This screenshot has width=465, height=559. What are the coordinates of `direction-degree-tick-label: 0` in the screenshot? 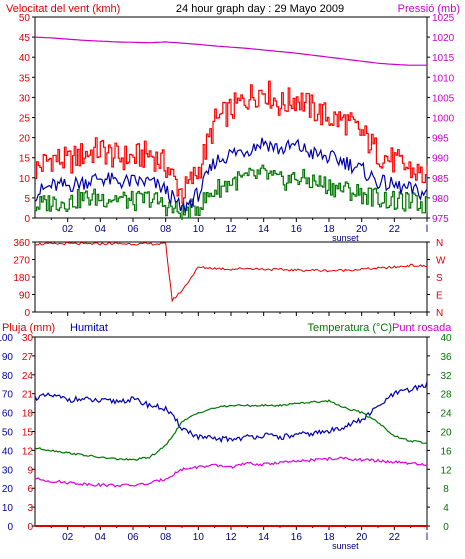 It's located at (27, 313).